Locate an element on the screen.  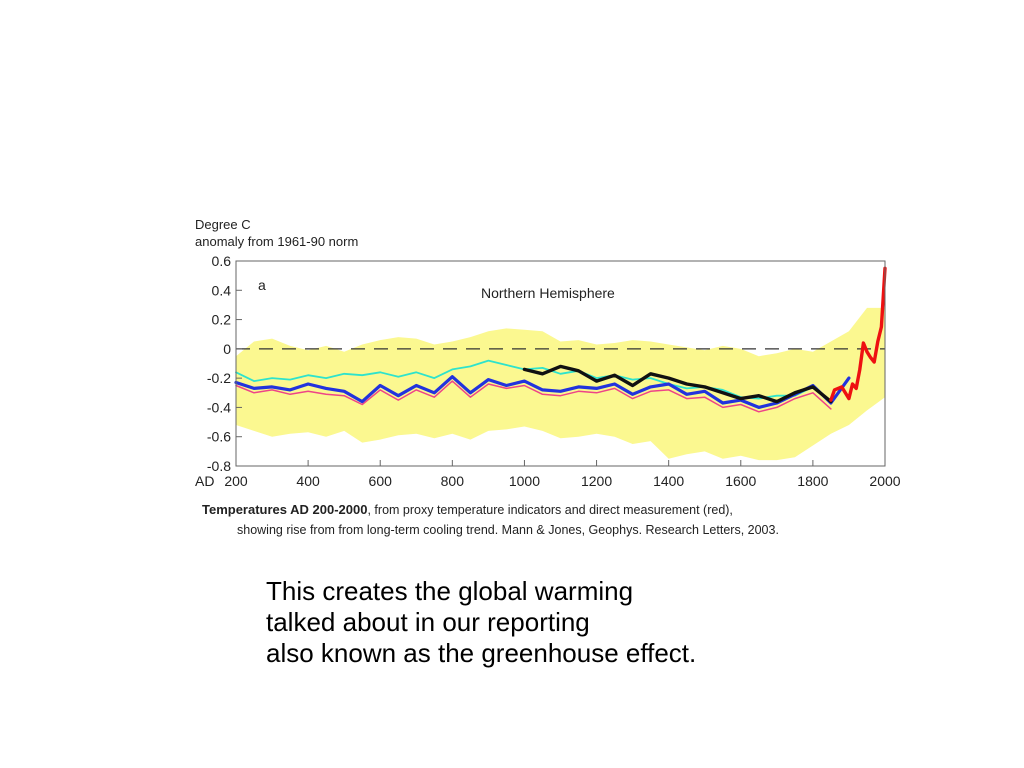
panel-letter: a is located at coordinates (262, 285).